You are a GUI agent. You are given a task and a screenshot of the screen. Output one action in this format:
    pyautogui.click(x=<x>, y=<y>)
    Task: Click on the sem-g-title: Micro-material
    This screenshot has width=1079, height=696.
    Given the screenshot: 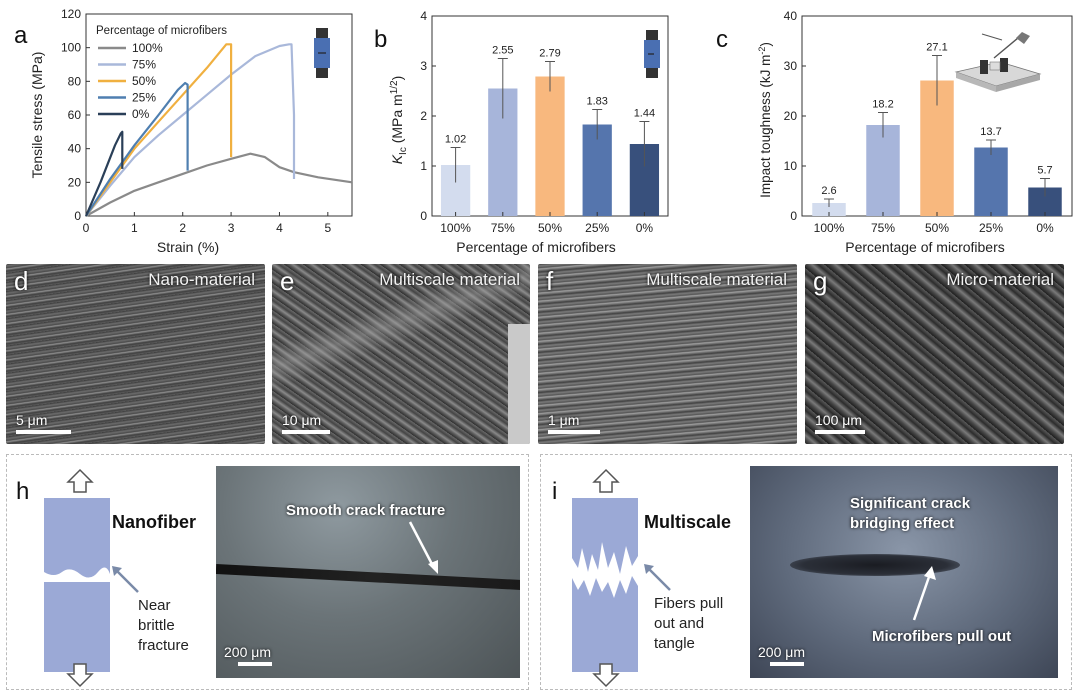 What is the action you would take?
    pyautogui.click(x=1000, y=279)
    